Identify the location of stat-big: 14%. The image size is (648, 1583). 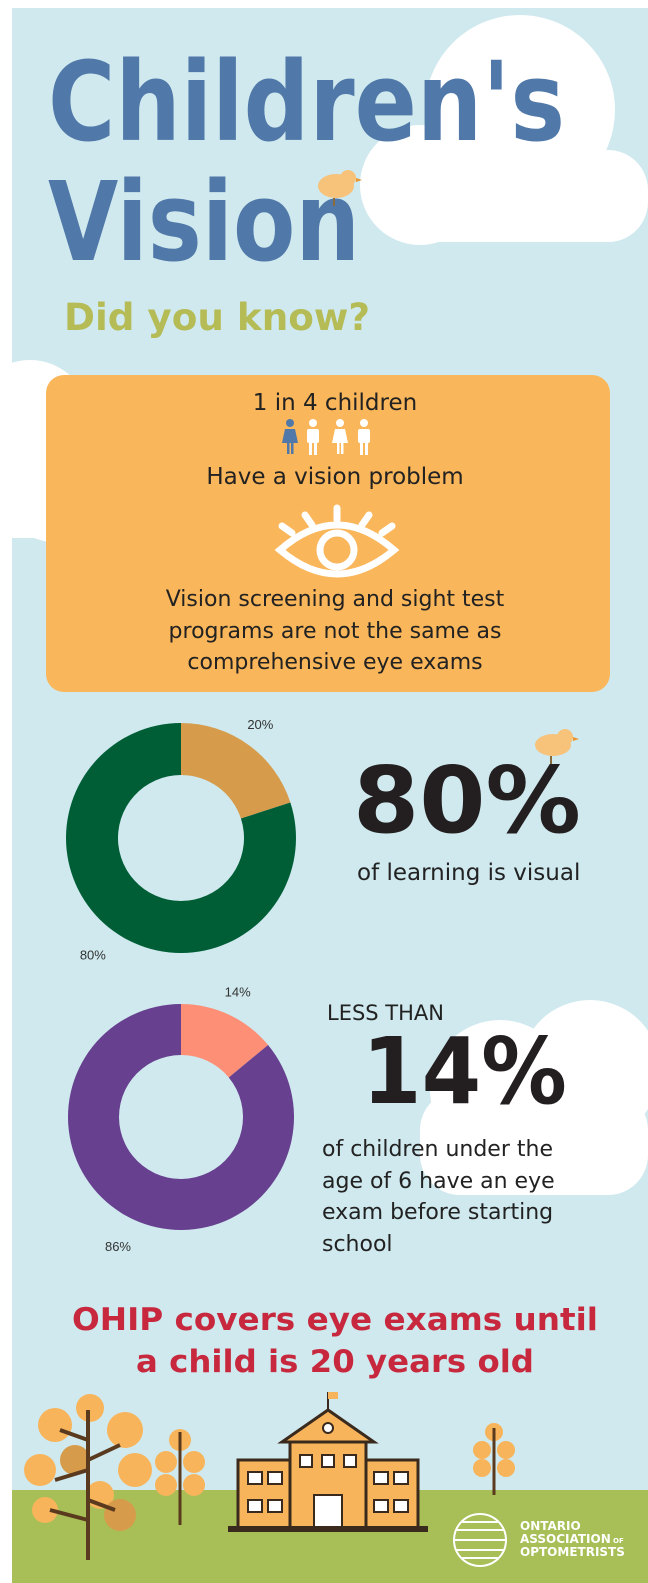
(464, 1071).